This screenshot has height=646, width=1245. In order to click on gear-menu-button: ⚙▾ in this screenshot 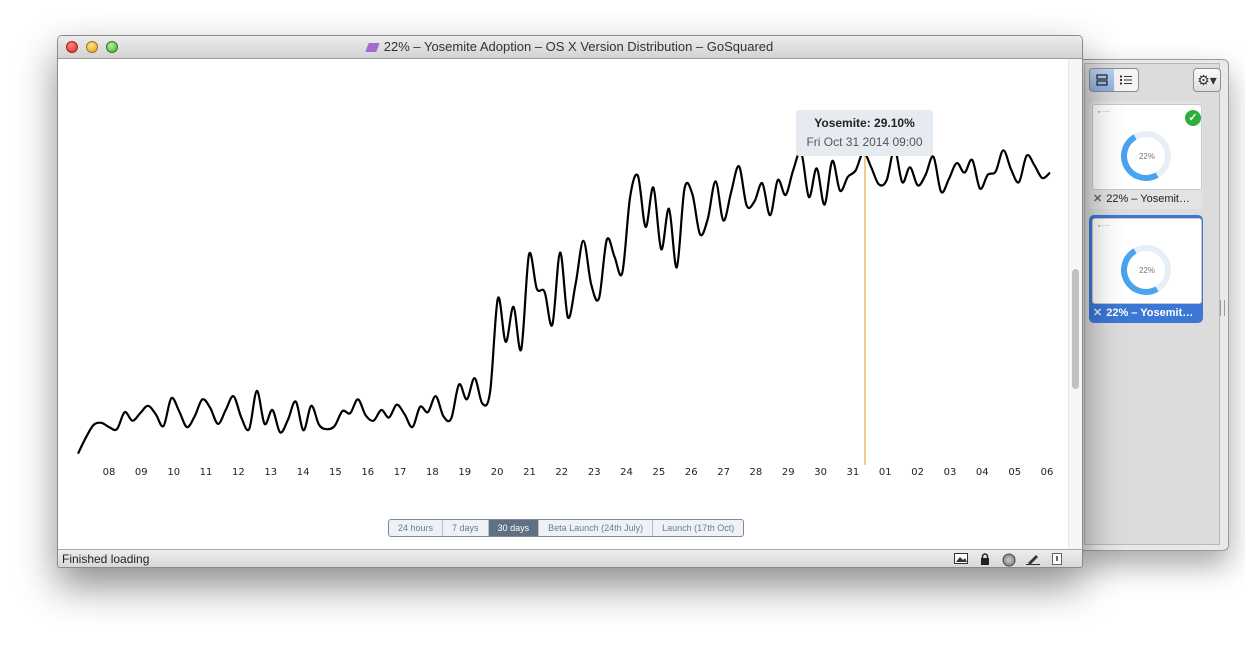, I will do `click(1207, 80)`.